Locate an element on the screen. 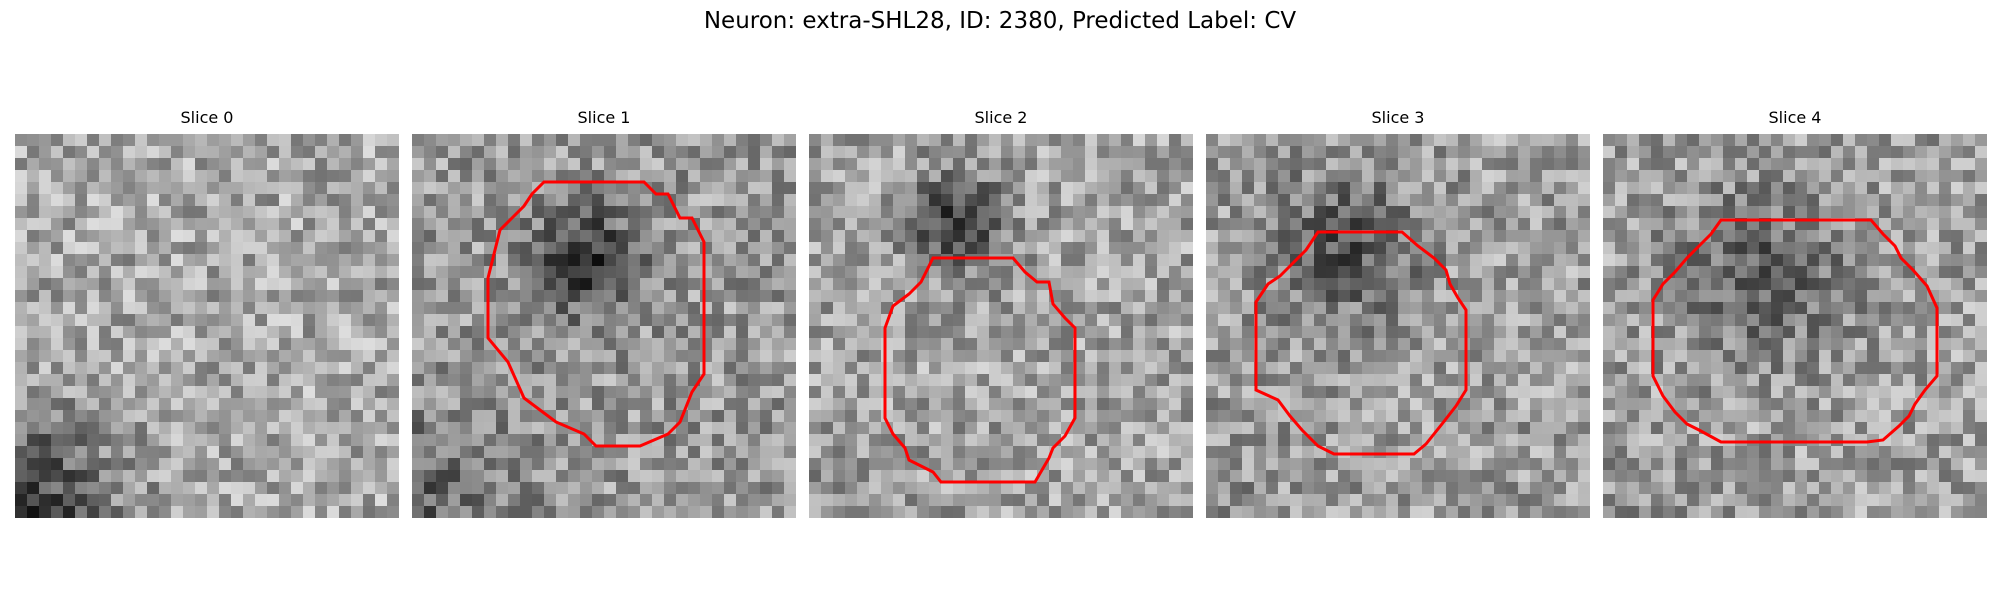  slice-panel-3: Slice 3 is located at coordinates (1398, 314).